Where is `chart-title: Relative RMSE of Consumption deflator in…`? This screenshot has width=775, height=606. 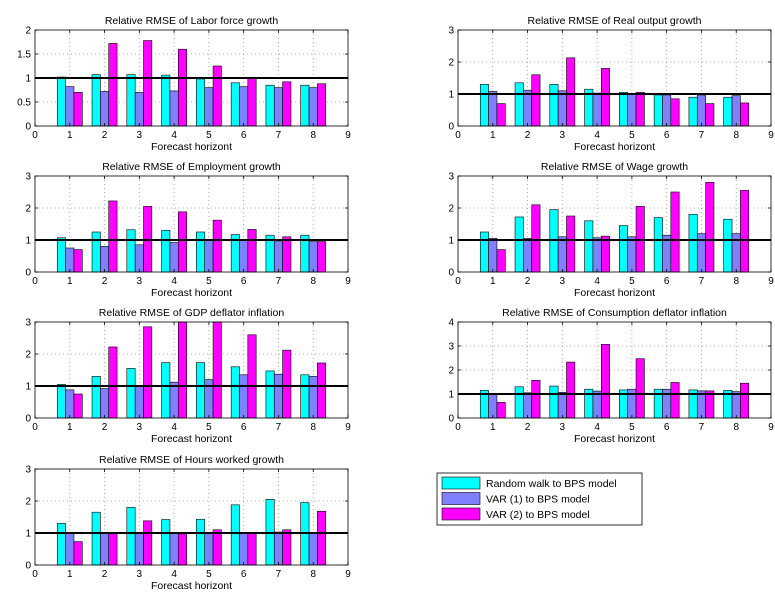 chart-title: Relative RMSE of Consumption deflator in… is located at coordinates (614, 313).